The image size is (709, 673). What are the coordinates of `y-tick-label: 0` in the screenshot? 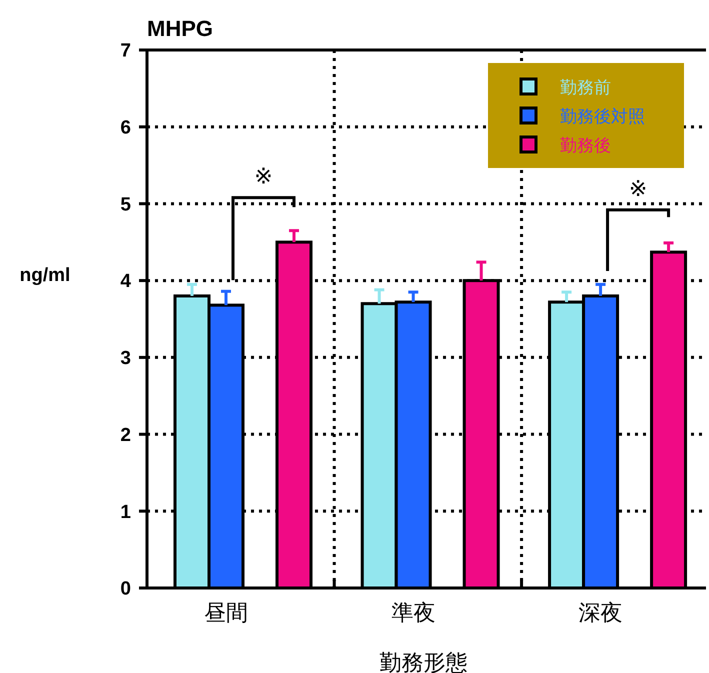 It's located at (125, 589).